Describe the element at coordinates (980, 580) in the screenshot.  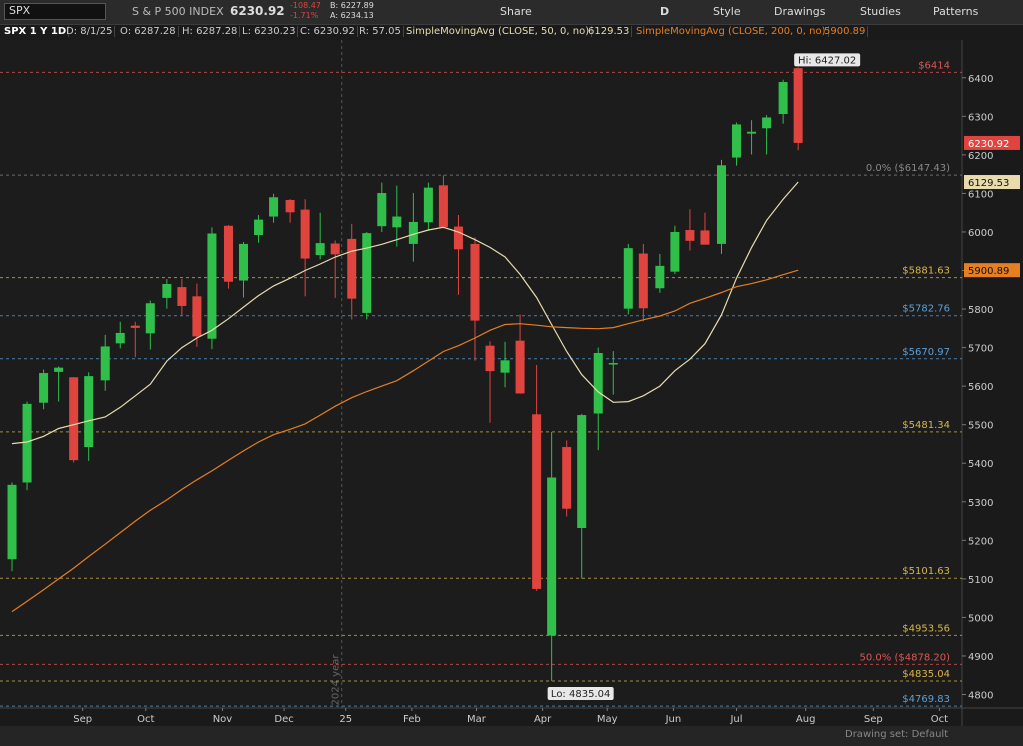
I see `y-tick-label: 5100` at that location.